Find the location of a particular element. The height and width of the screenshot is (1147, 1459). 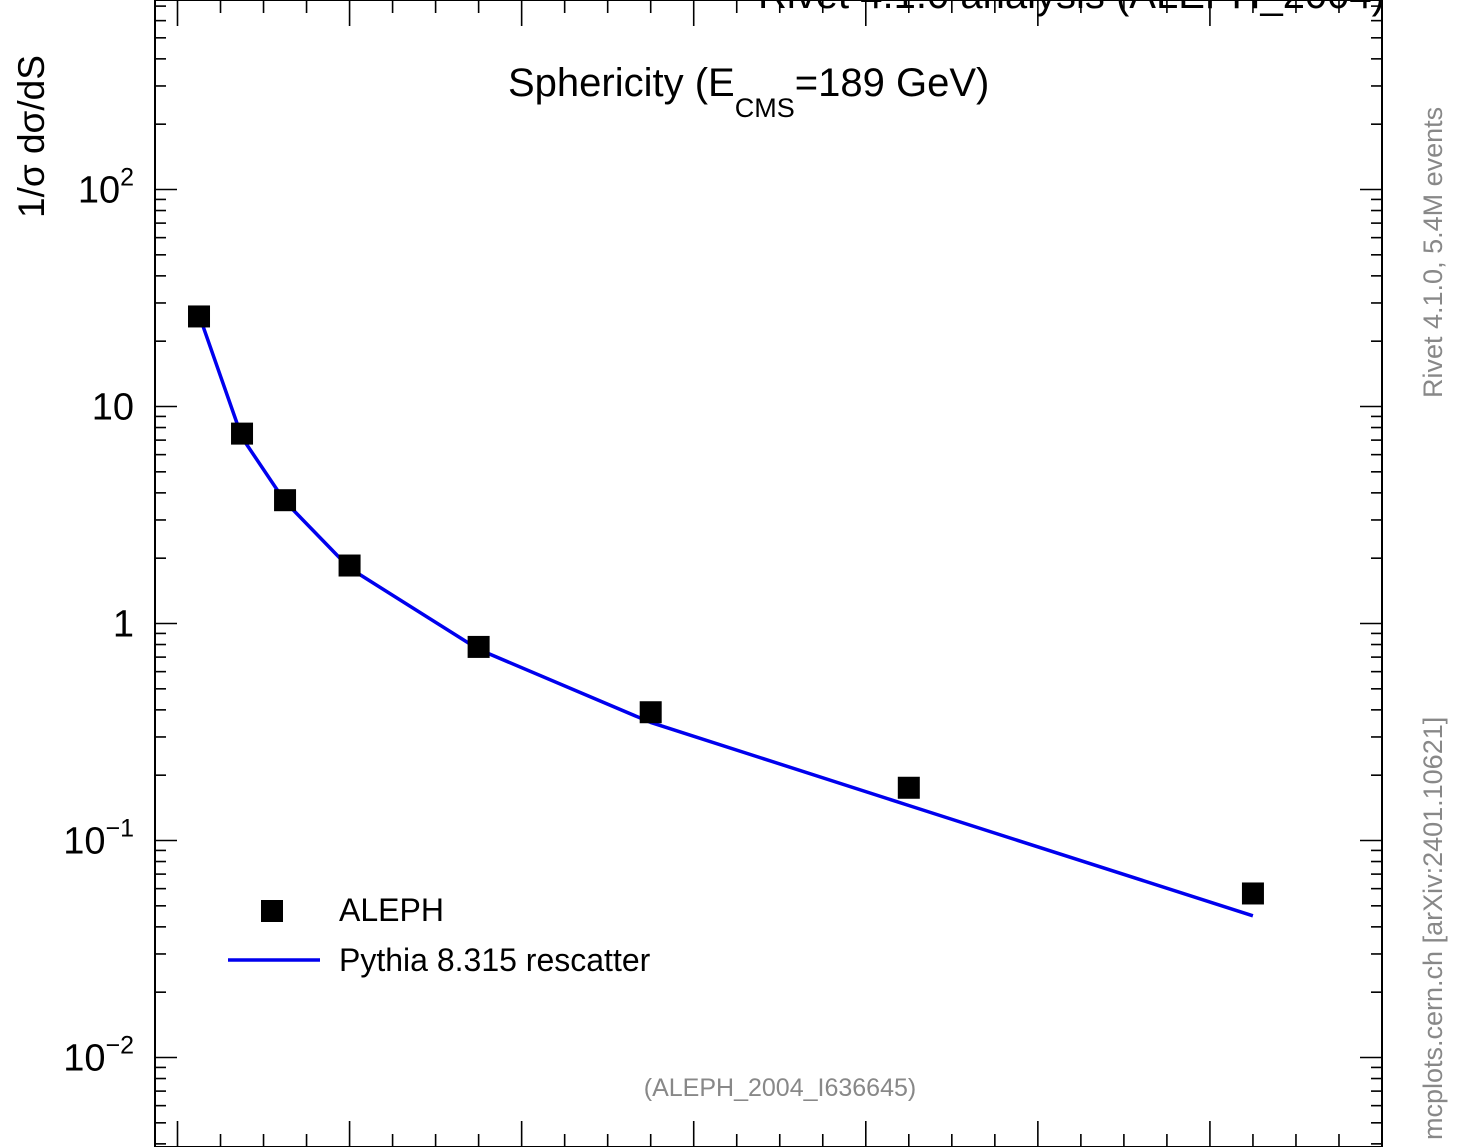

analysis-annotation: (ALEPH_2004_I636645) is located at coordinates (780, 1088).